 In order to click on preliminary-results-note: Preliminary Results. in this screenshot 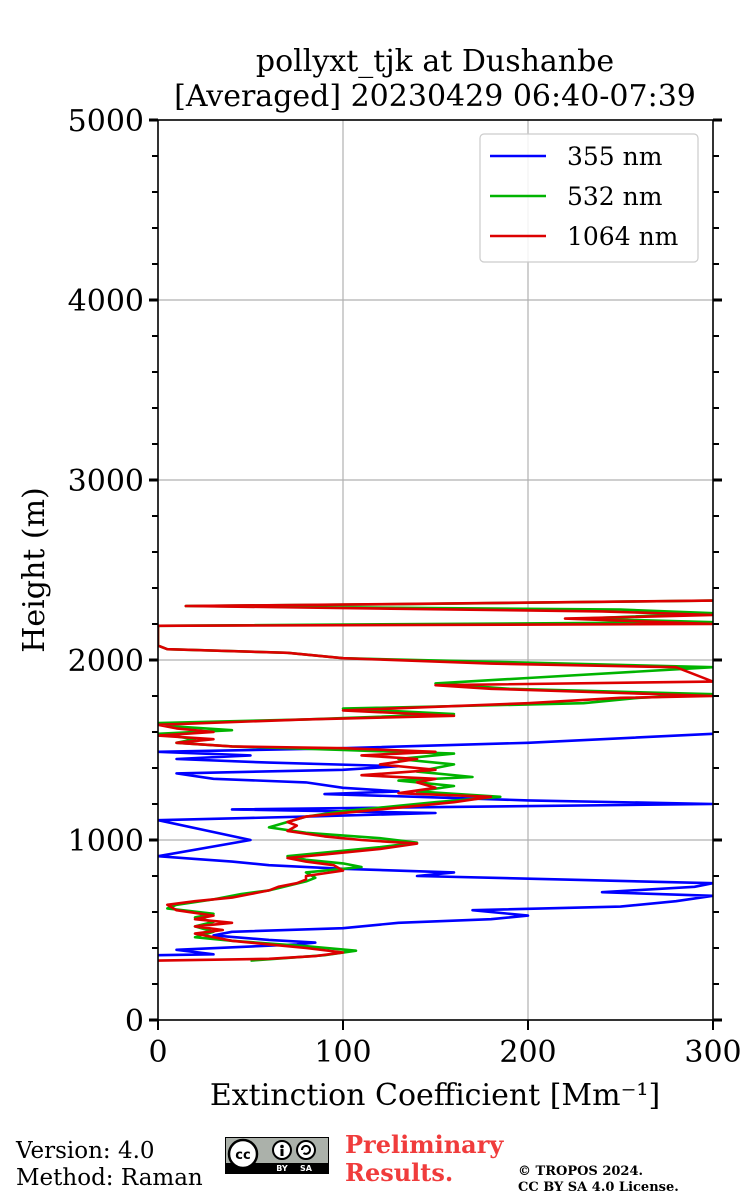, I will do `click(424, 1159)`.